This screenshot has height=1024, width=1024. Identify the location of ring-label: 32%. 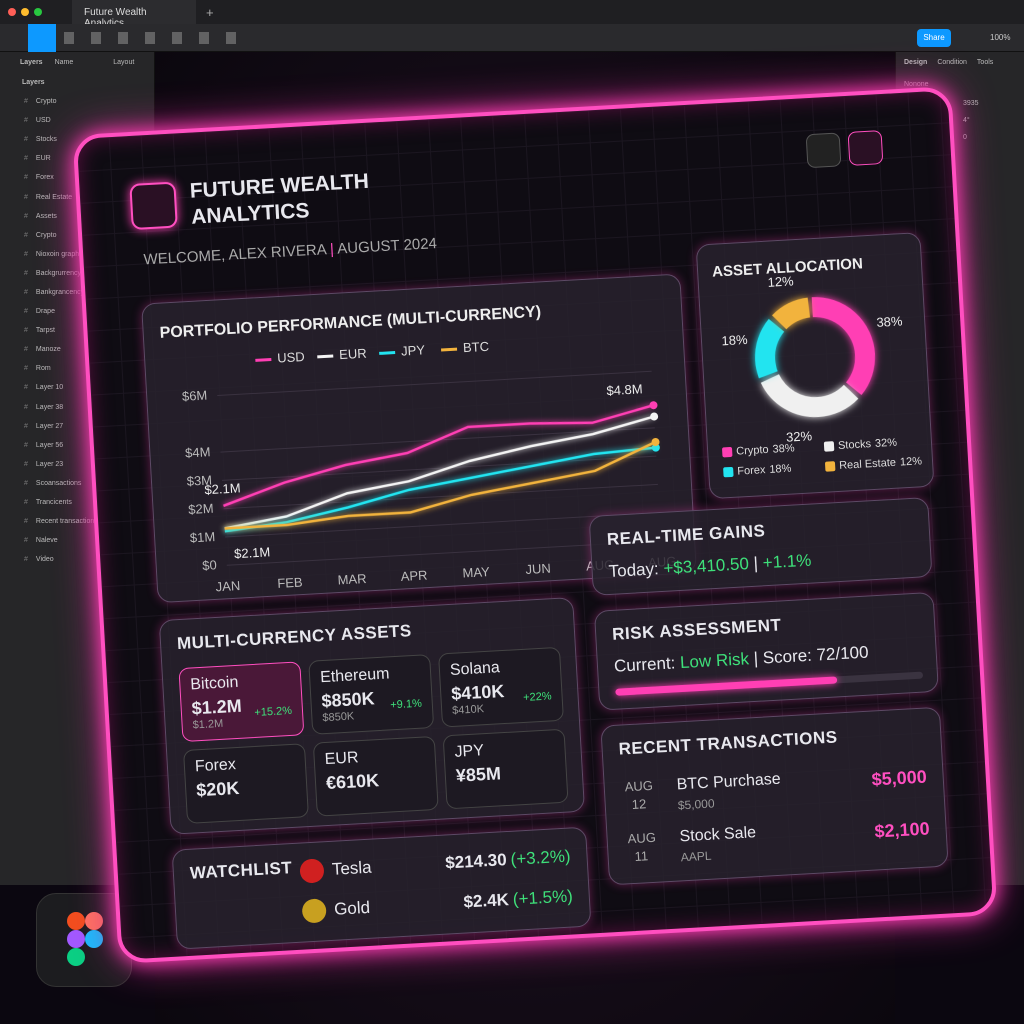
(799, 436).